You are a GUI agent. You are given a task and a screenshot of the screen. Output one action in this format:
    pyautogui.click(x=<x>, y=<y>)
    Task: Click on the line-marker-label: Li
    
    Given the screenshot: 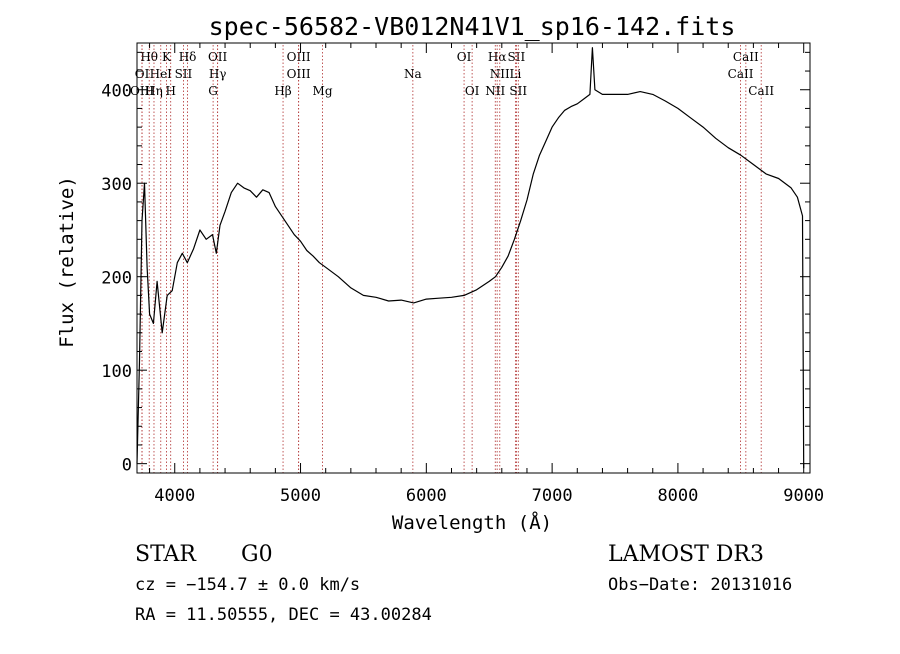 What is the action you would take?
    pyautogui.click(x=515, y=74)
    